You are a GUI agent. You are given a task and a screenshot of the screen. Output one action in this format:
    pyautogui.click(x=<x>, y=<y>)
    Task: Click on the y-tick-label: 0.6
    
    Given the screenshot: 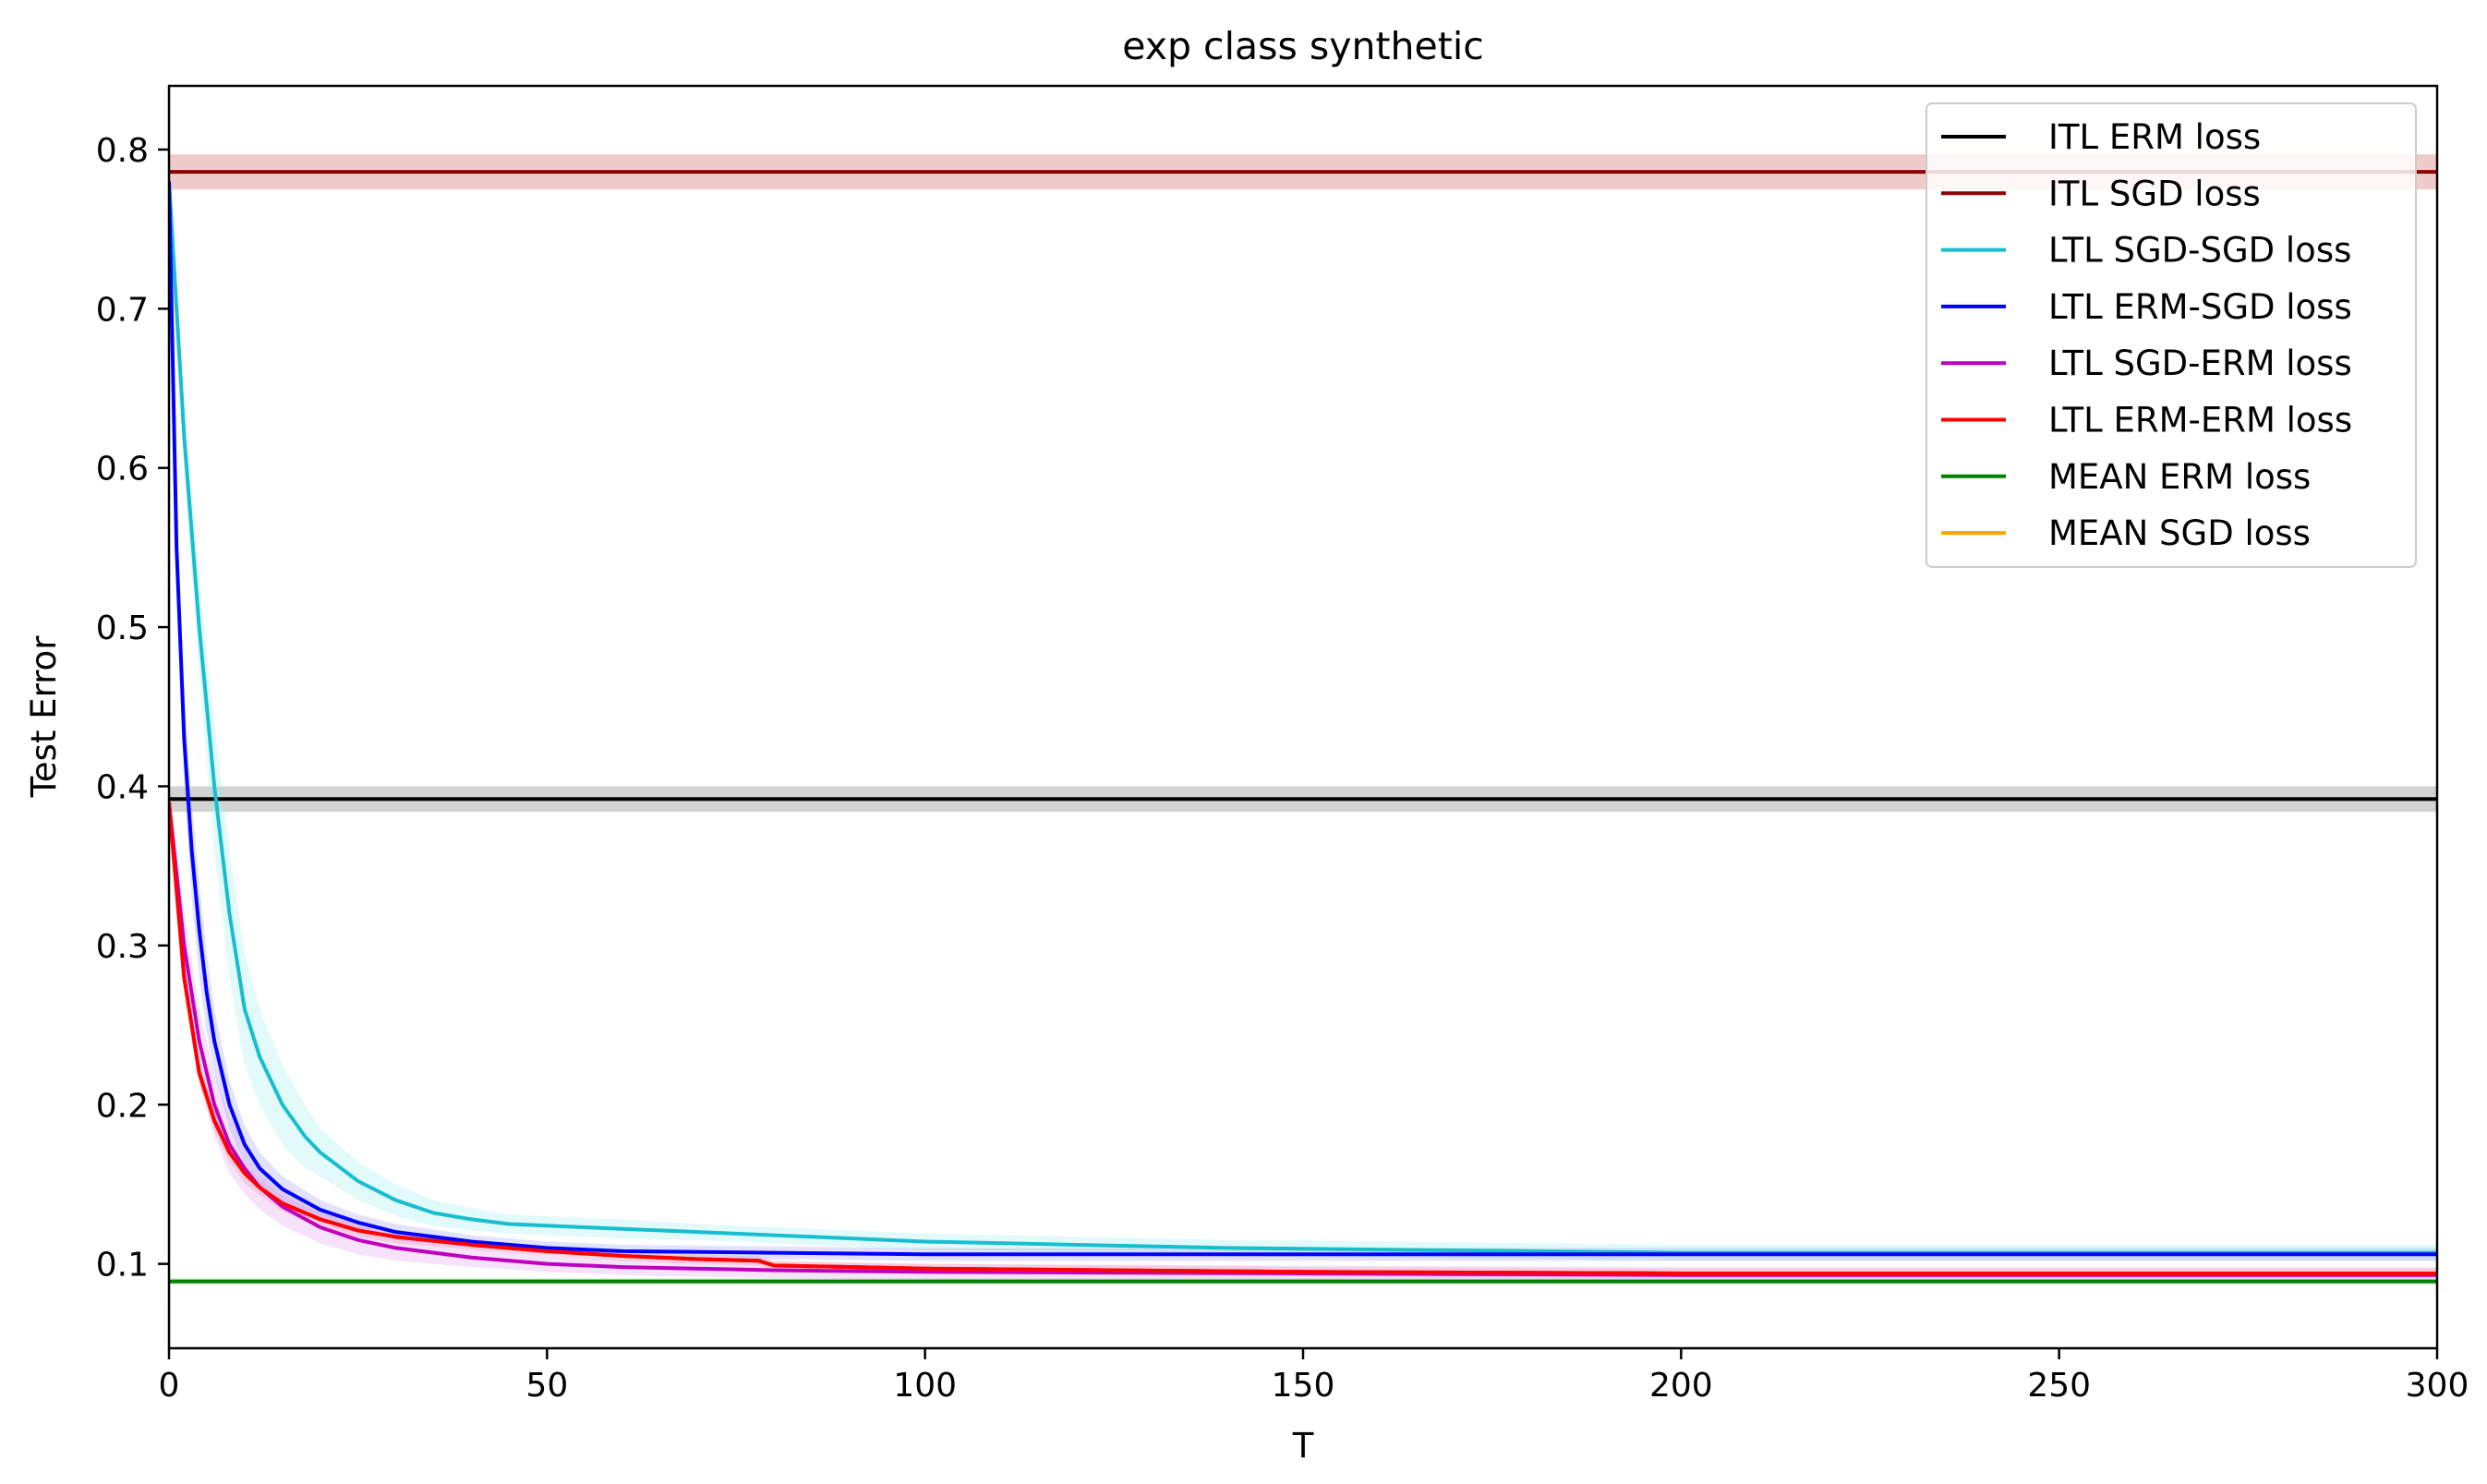 What is the action you would take?
    pyautogui.click(x=122, y=470)
    